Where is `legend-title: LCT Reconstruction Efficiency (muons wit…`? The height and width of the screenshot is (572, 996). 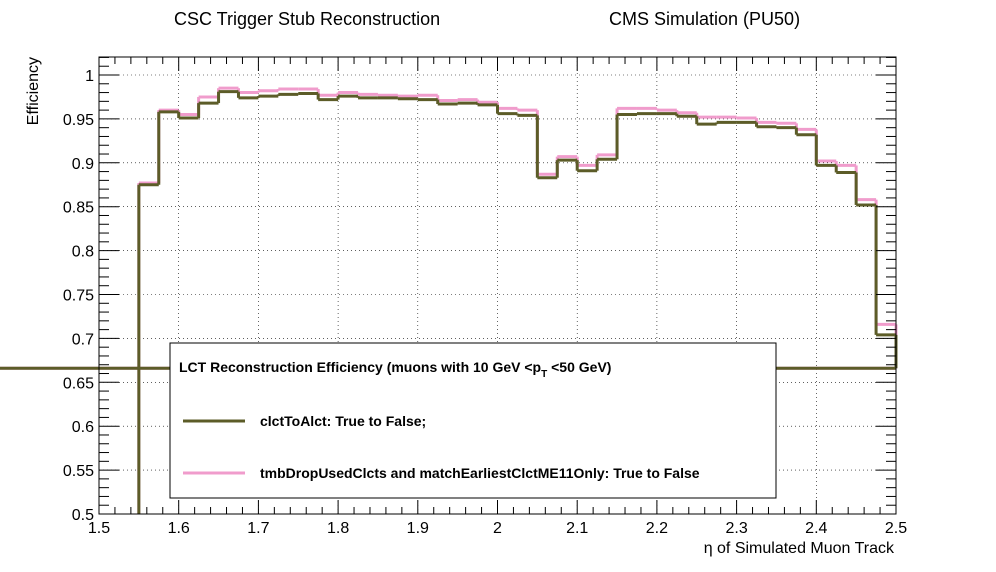 legend-title: LCT Reconstruction Efficiency (muons wit… is located at coordinates (395, 369).